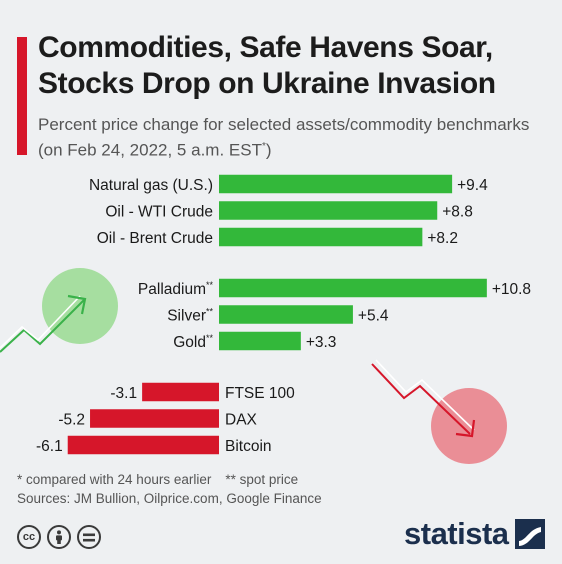  I want to click on footnote-compared: * compared with 24 hours earlier, so click(114, 479).